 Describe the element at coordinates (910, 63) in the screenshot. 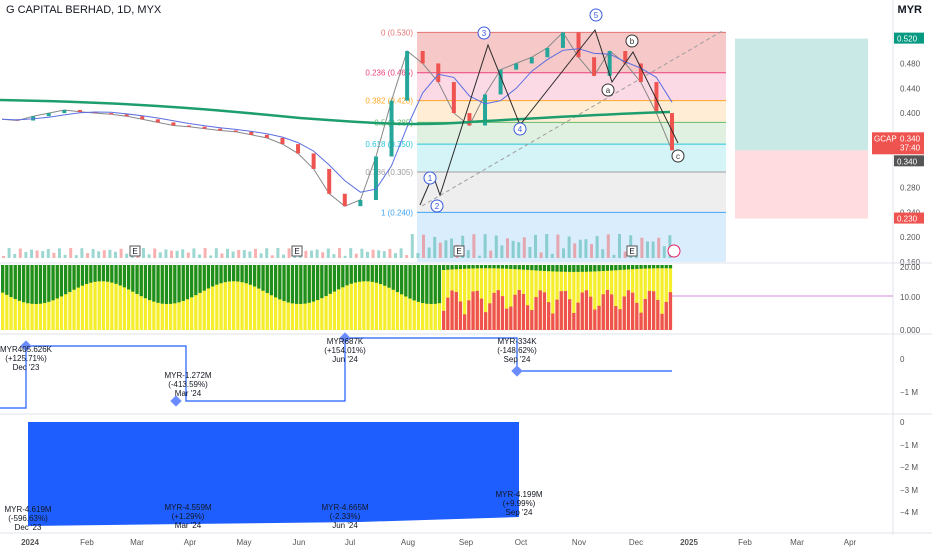

I see `price-axis-tick: 0.480` at that location.